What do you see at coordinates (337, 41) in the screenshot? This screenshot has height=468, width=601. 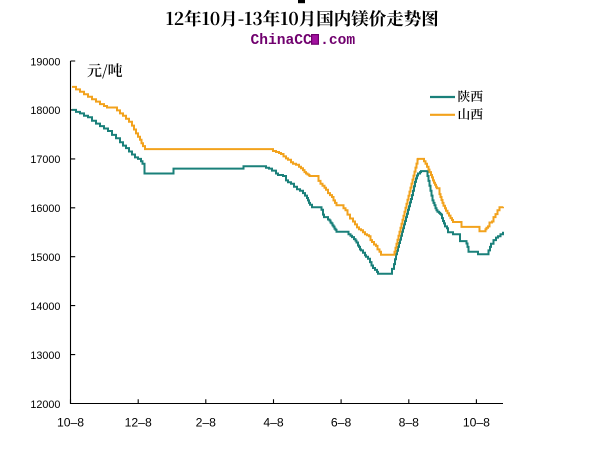 I see `svg-text: .com` at bounding box center [337, 41].